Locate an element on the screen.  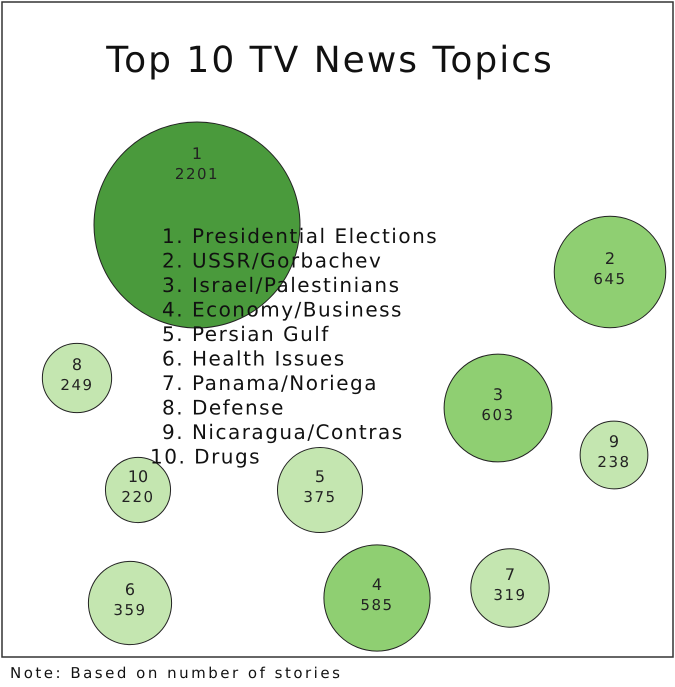
category-label: 8 is located at coordinates (77, 364).